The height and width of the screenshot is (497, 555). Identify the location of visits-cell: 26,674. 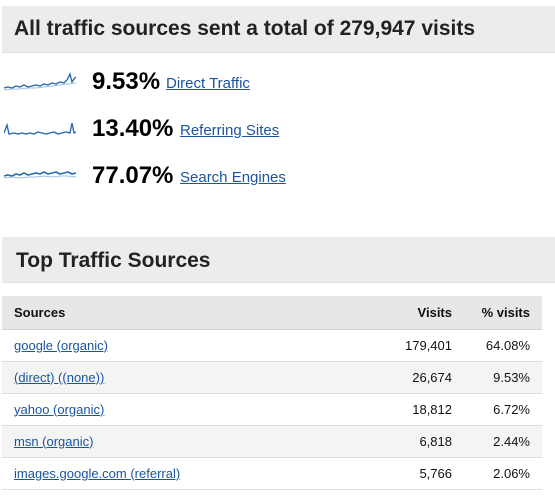
(422, 377).